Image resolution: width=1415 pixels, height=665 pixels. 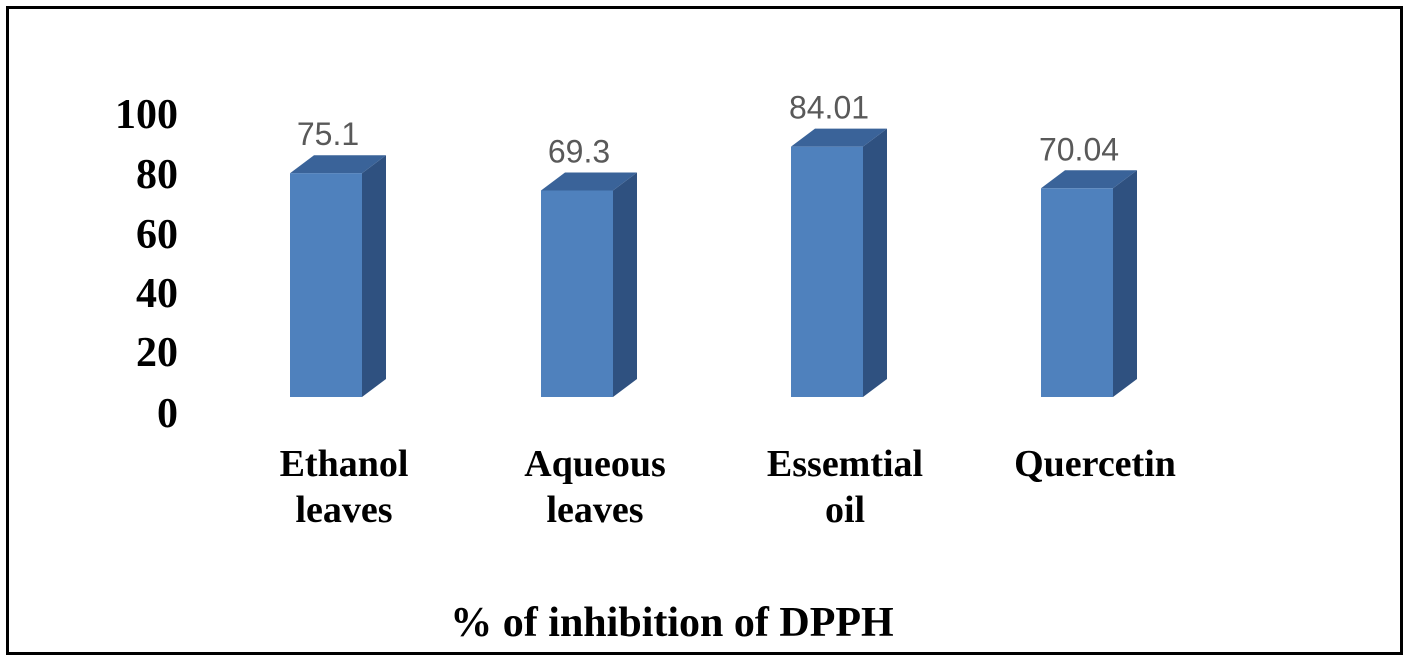 I want to click on x-axis-title: % of inhibition of DPPH, so click(x=671, y=623).